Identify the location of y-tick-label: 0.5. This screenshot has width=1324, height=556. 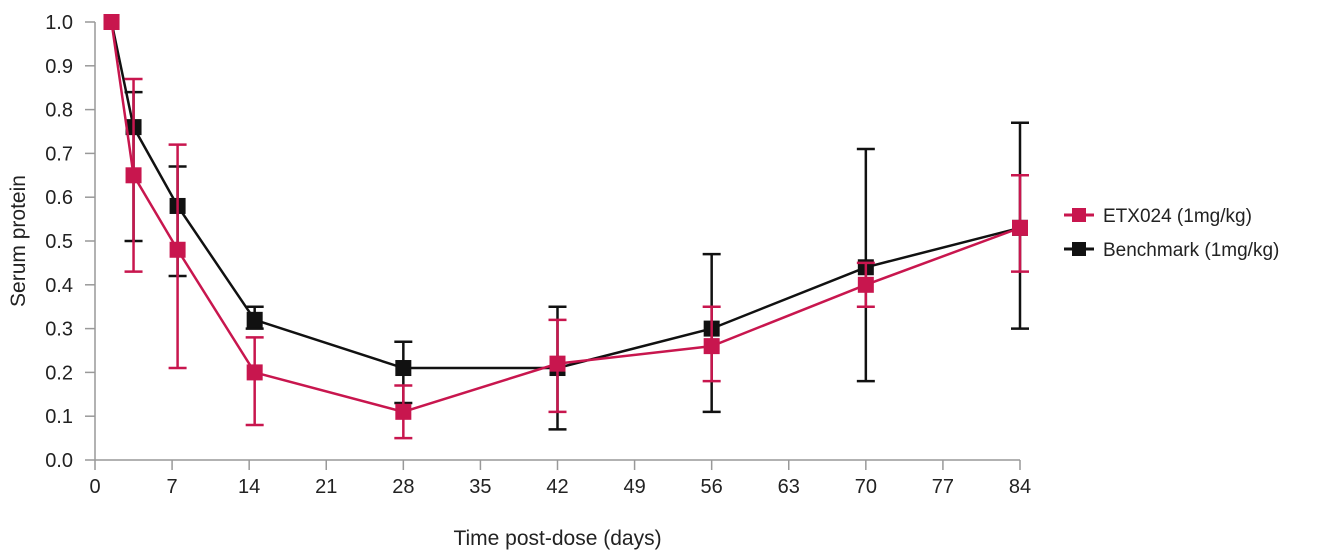
(59, 242).